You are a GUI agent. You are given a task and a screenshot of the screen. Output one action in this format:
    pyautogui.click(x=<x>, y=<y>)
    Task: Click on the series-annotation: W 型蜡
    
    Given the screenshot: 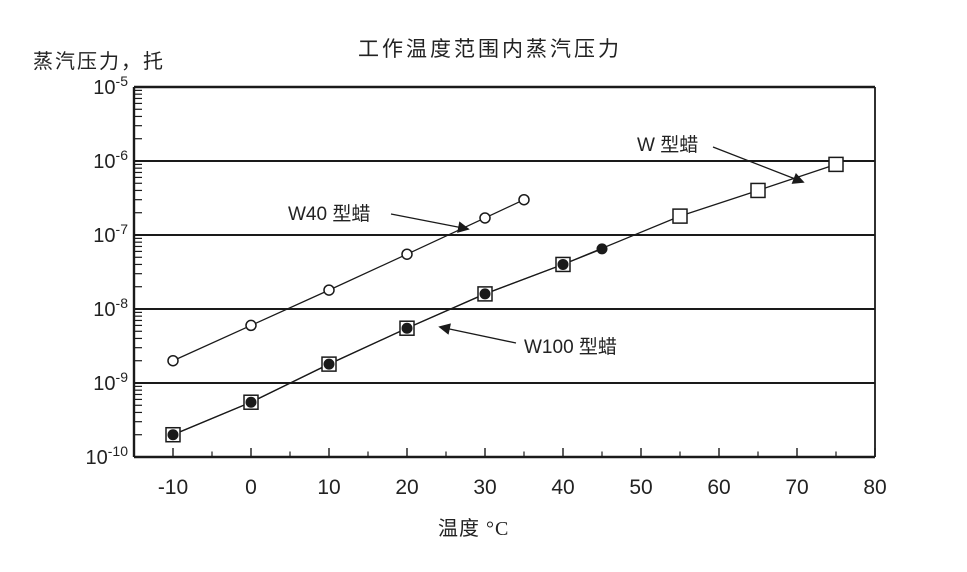 What is the action you would take?
    pyautogui.click(x=667, y=145)
    